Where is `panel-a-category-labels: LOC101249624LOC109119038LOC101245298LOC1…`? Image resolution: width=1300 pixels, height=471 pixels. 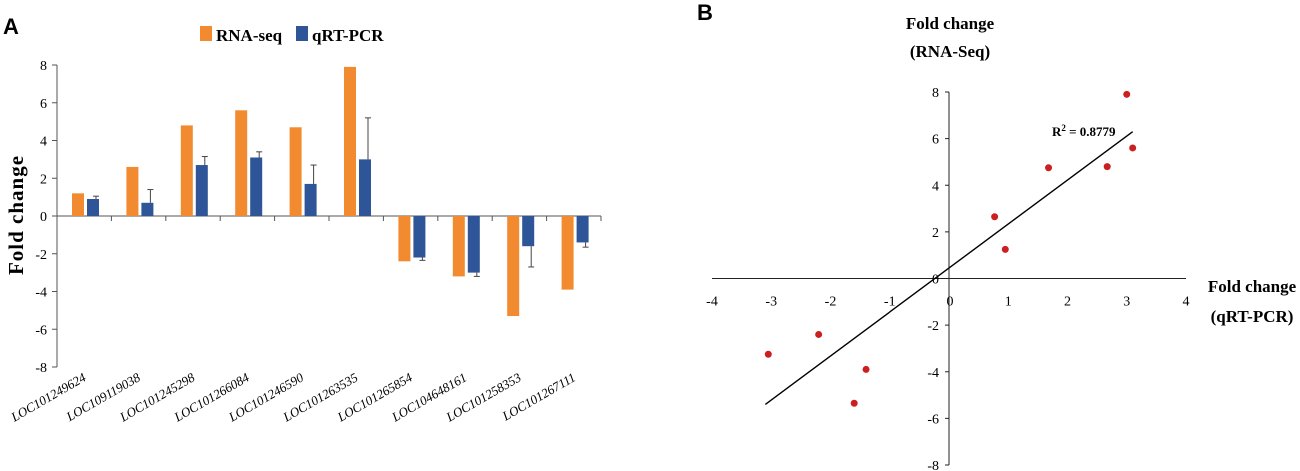 panel-a-category-labels: LOC101249624LOC109119038LOC101245298LOC1… is located at coordinates (292, 397).